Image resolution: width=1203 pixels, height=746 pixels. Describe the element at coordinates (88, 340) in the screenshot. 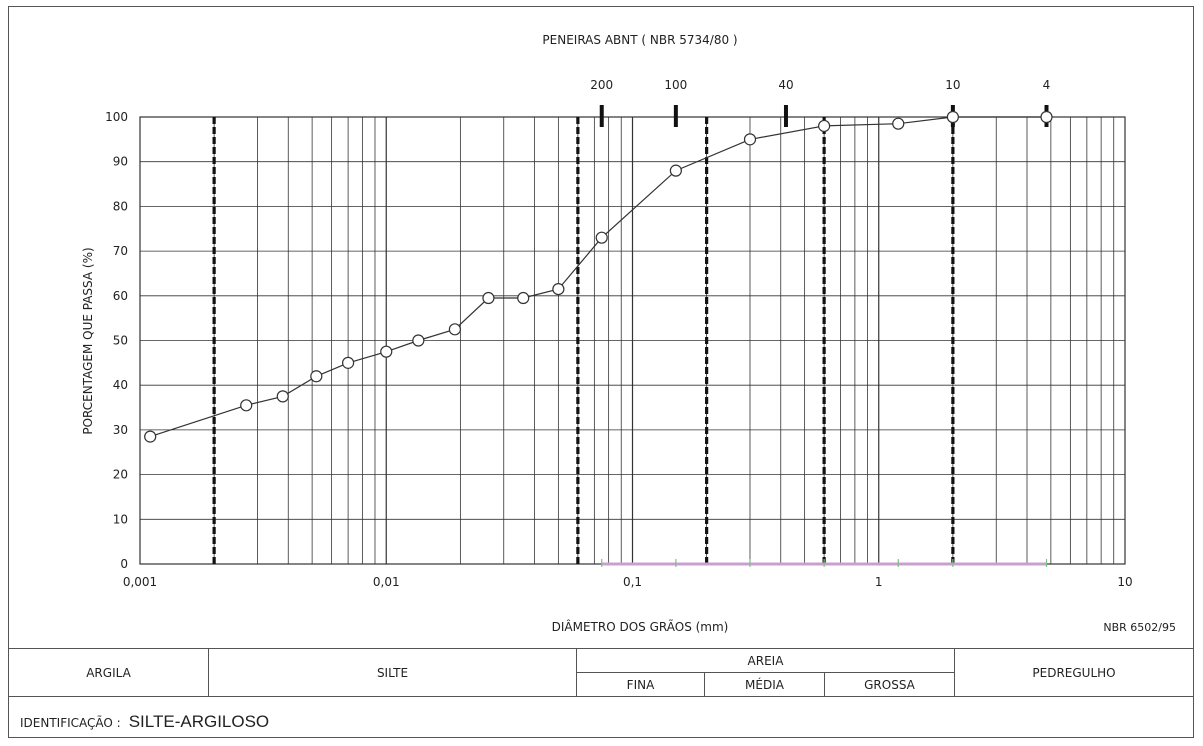

I see `y-axis-label: PORCENTAGEM QUE PASSA (%)` at that location.